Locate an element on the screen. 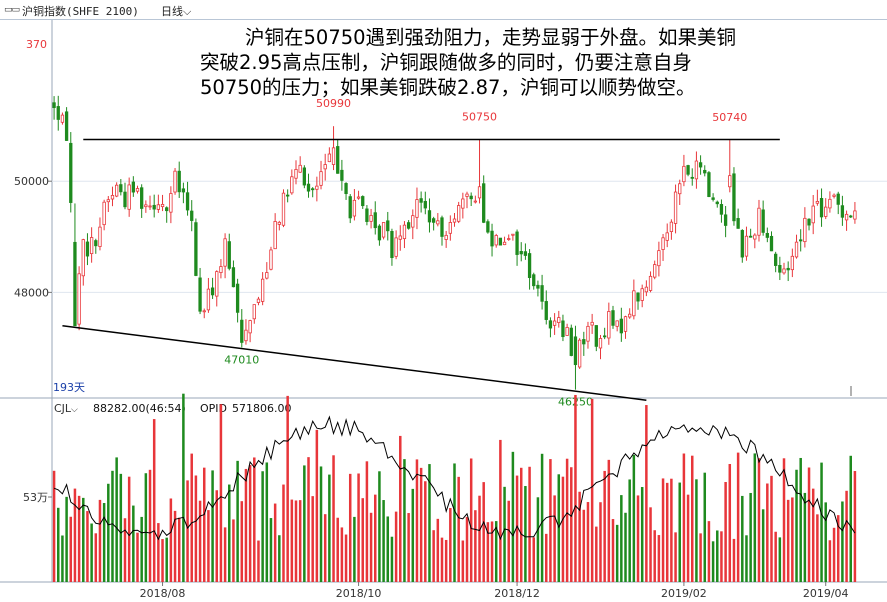 This screenshot has height=602, width=887. top-toolbar: ▭▭ 沪铜指数(SHFE 2100) 日线⌵ is located at coordinates (443, 10).